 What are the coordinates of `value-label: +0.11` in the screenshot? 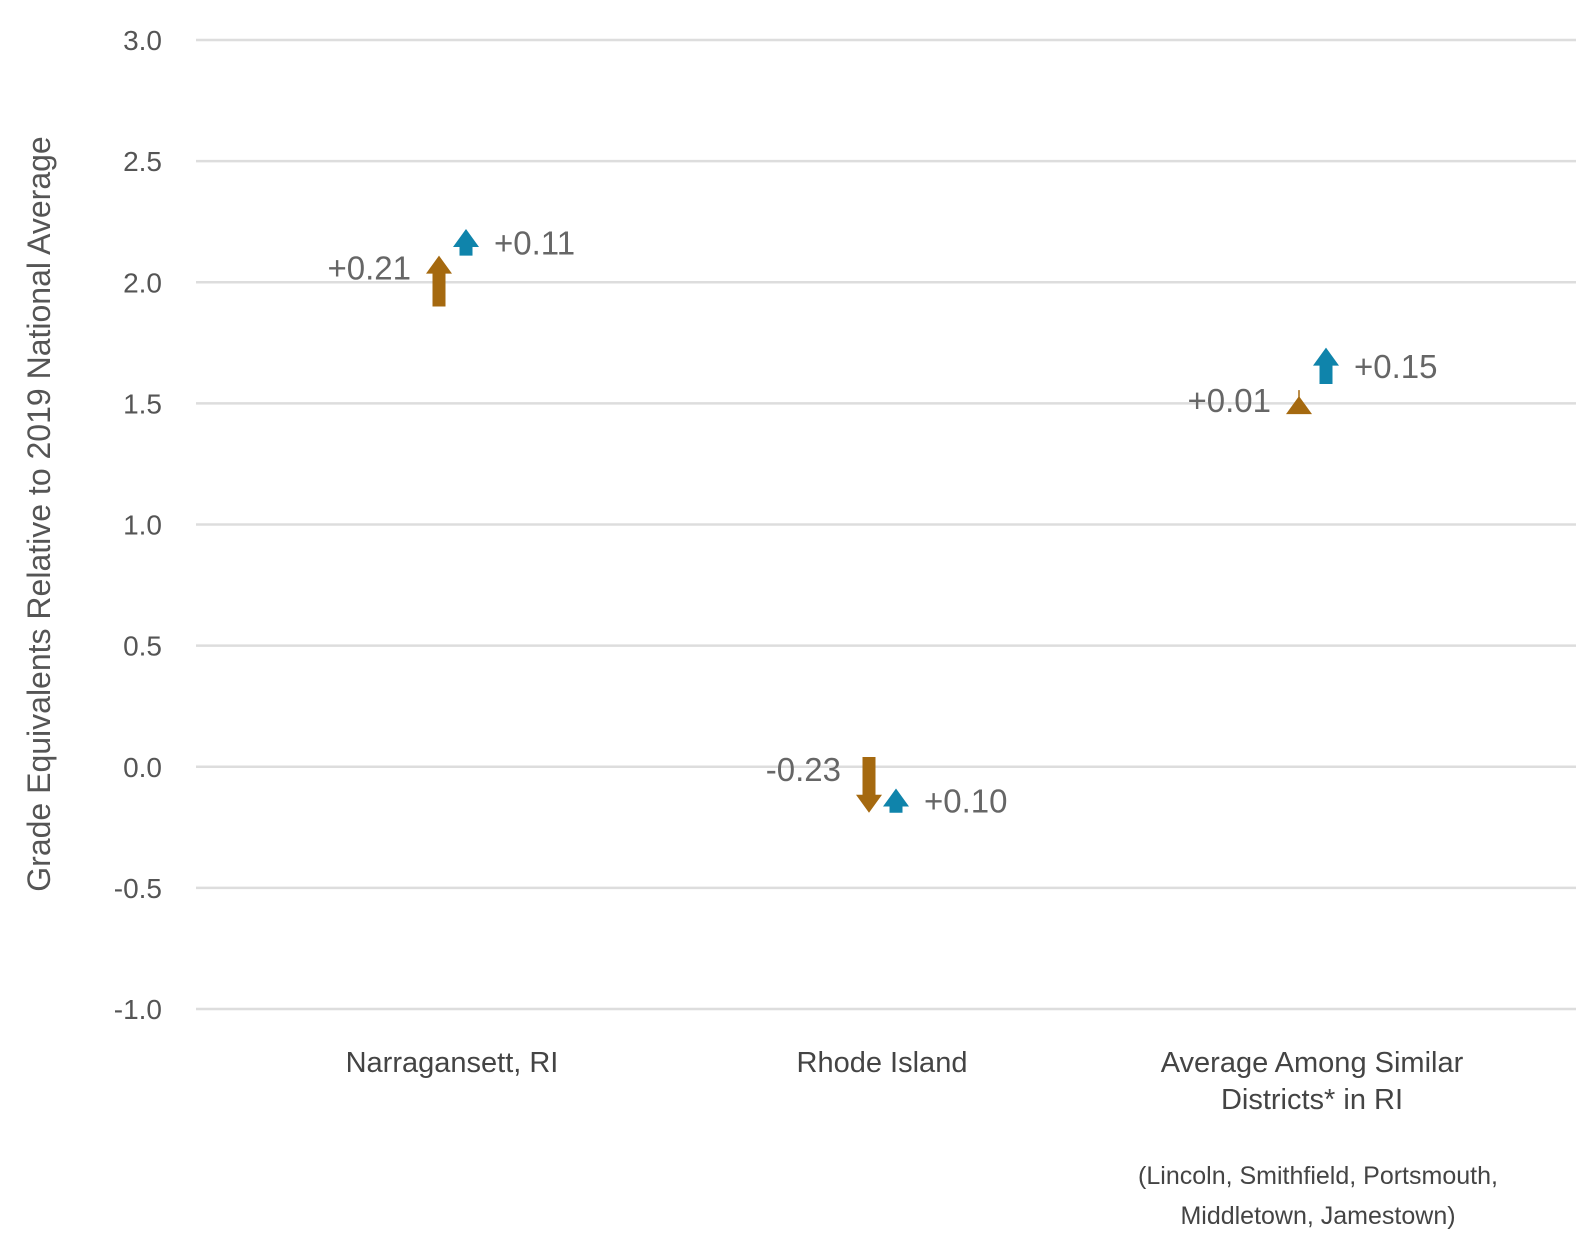 It's located at (534, 242).